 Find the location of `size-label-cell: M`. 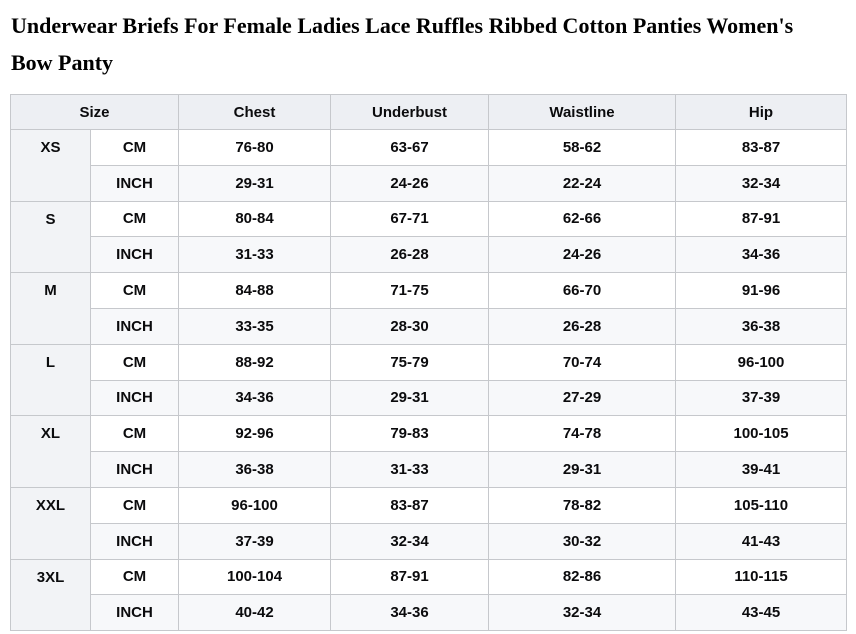

size-label-cell: M is located at coordinates (50, 308).